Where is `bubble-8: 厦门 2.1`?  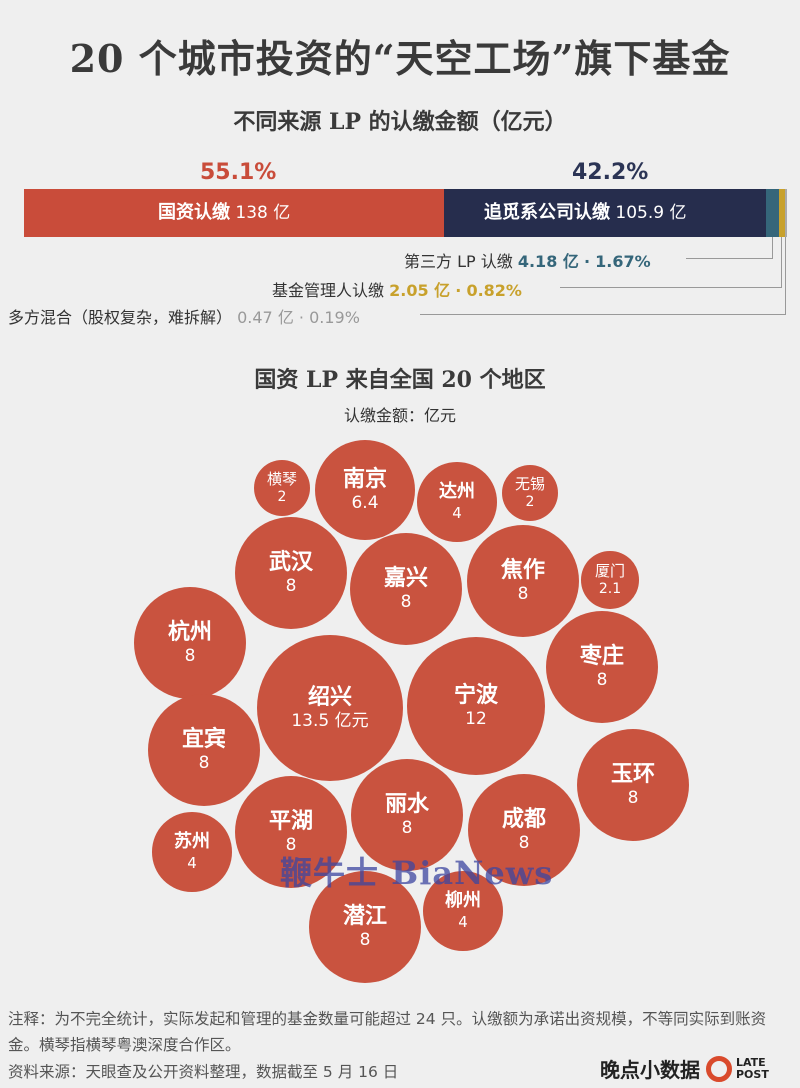
bubble-8: 厦门 2.1 is located at coordinates (610, 580).